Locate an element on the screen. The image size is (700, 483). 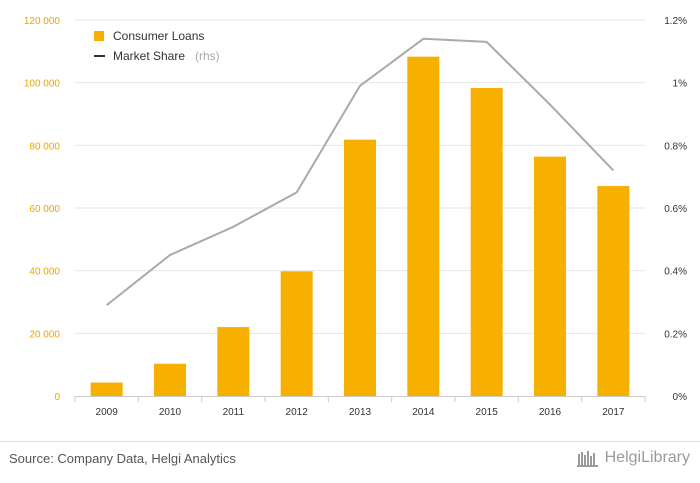
x-tick-label: 2015 is located at coordinates (487, 412).